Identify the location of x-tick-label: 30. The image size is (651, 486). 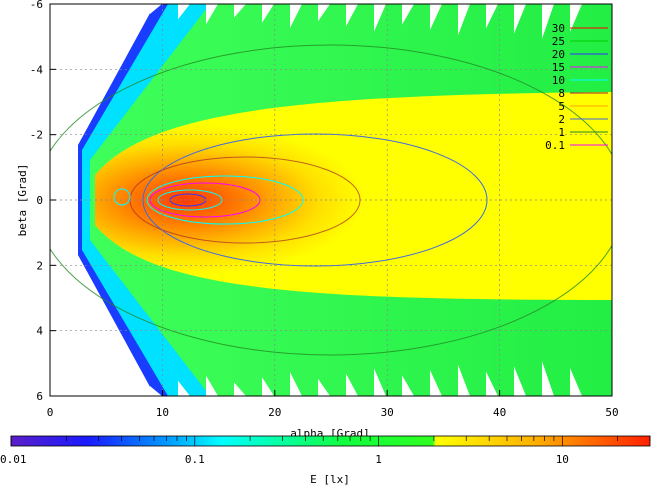
(387, 412).